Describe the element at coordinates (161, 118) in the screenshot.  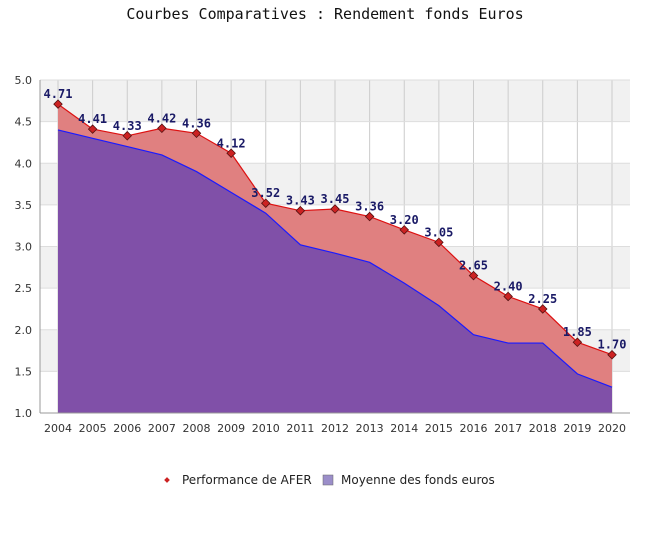
I see `data-label: 4.42` at that location.